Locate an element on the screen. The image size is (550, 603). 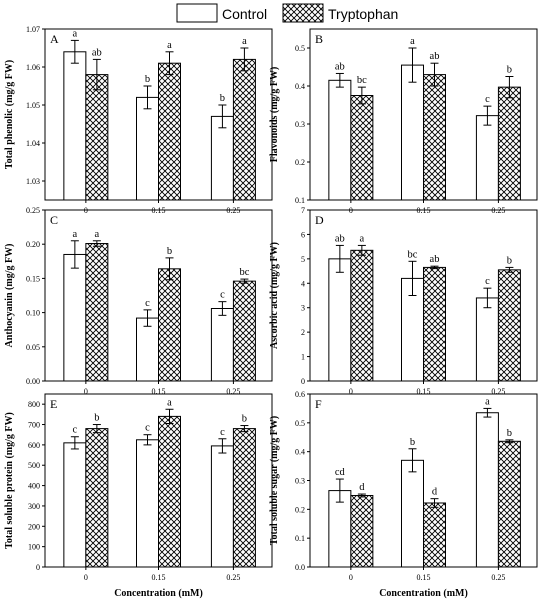
legend-tryptophan-swatch is located at coordinates (303, 13).